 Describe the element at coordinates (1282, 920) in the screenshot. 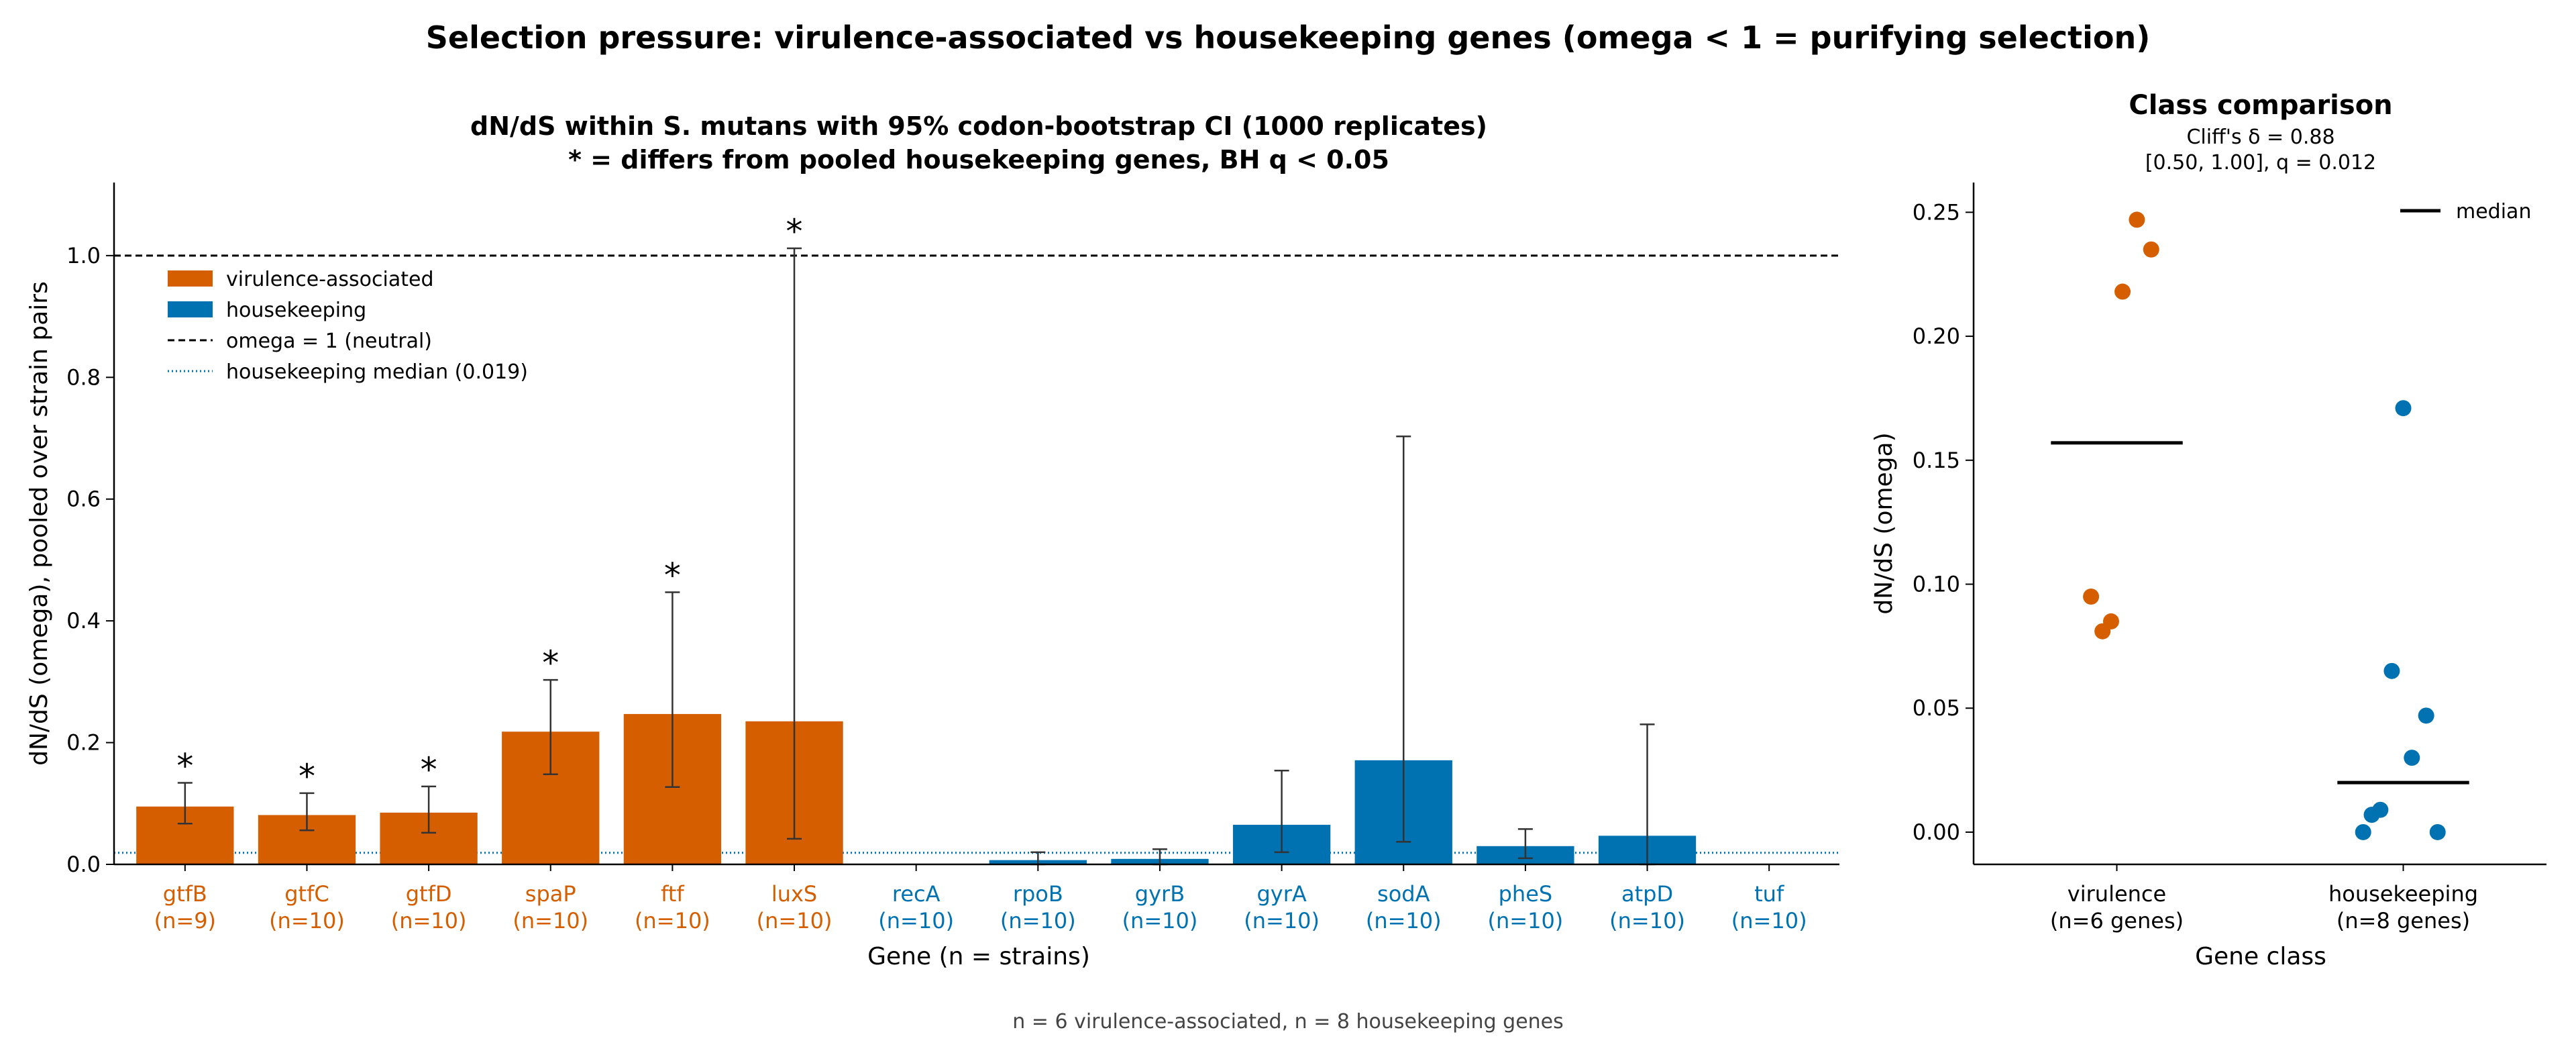

I see `x-tick-count-gyrA: (n=10)` at that location.